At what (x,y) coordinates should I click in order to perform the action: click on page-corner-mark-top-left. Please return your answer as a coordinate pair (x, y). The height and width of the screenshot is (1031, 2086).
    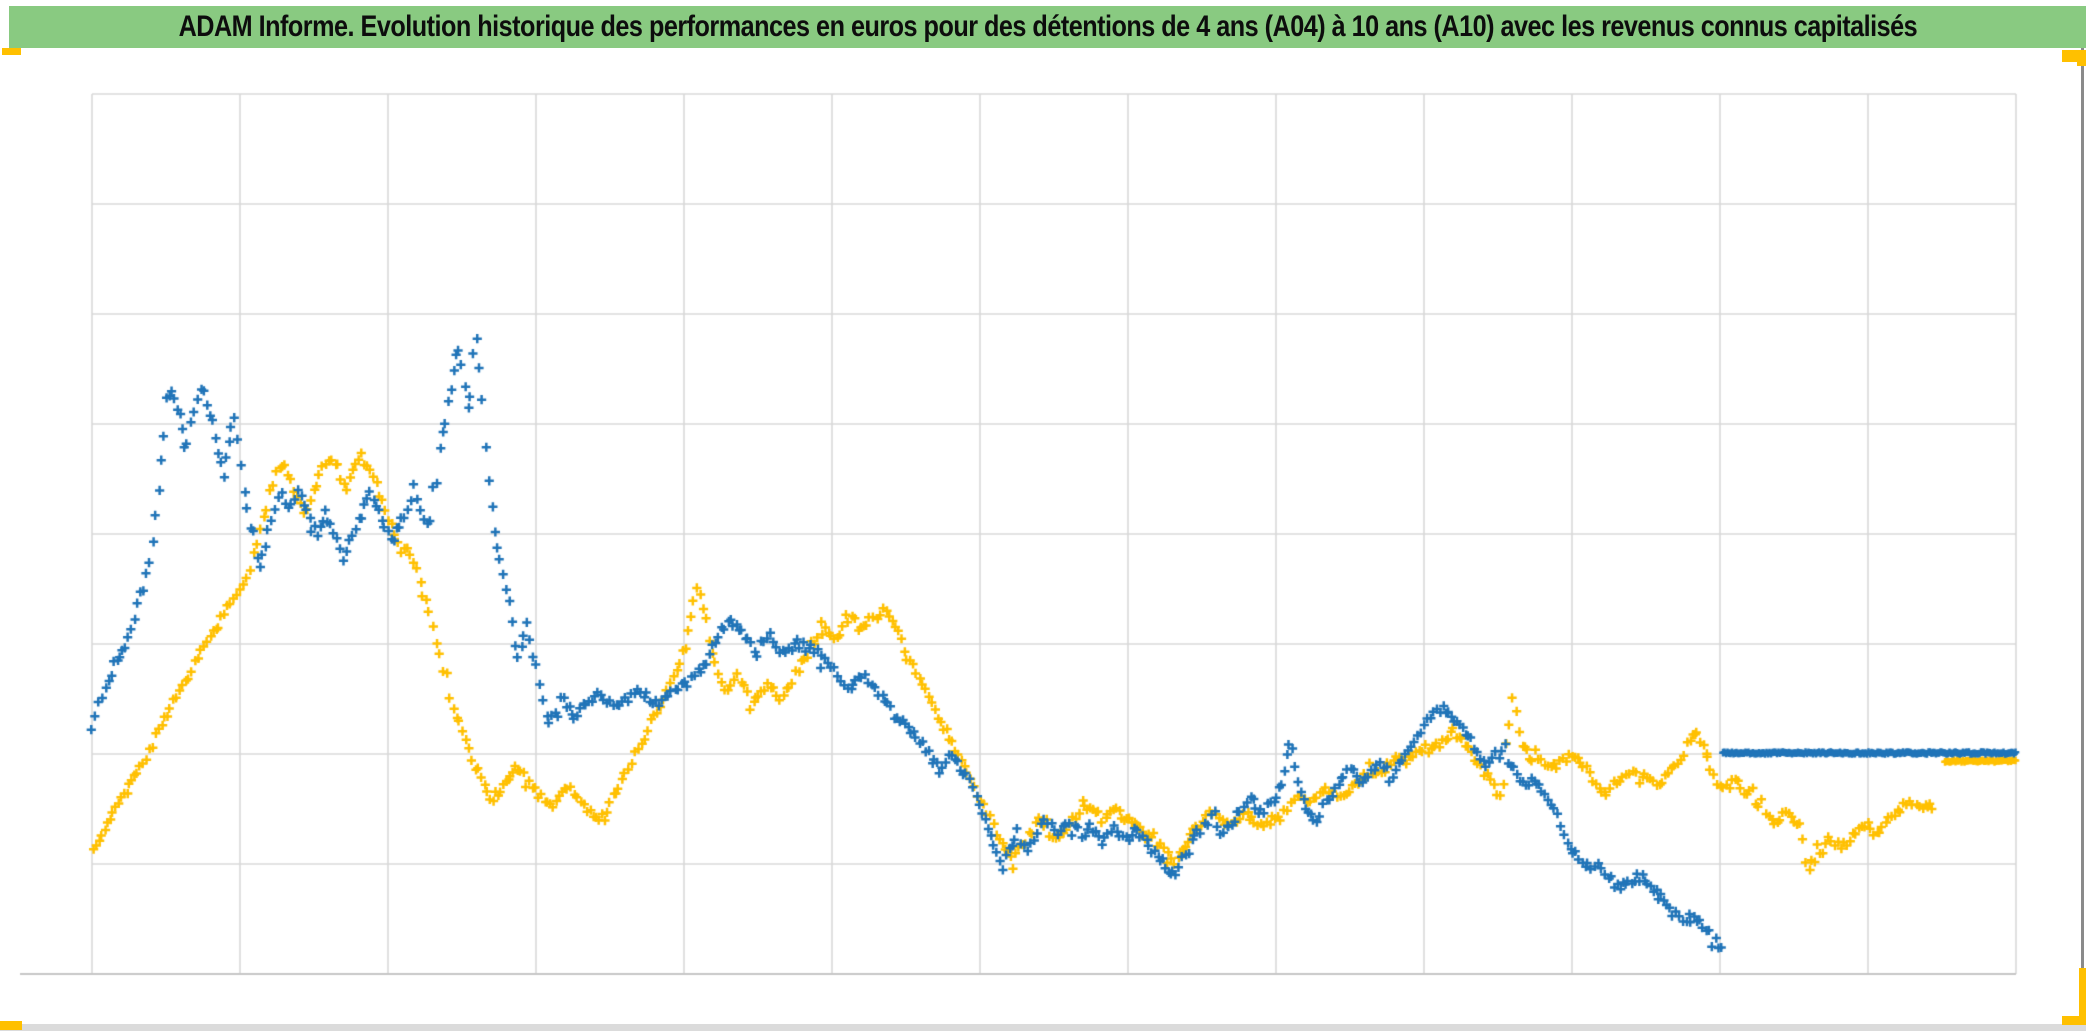
    Looking at the image, I should click on (11, 51).